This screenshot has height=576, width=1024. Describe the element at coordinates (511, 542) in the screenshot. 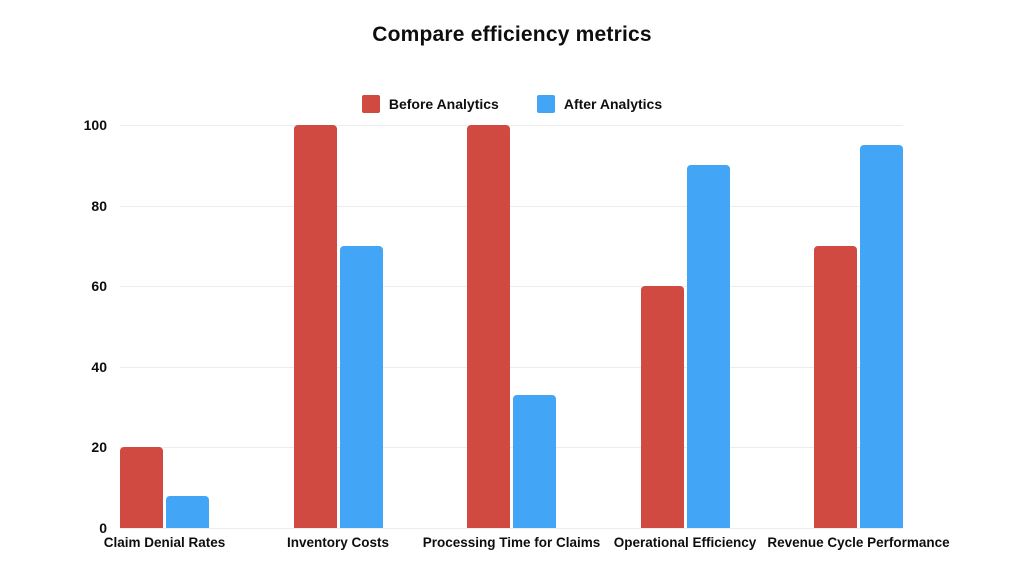

I see `x-axis-label: Processing Time for Claims` at that location.